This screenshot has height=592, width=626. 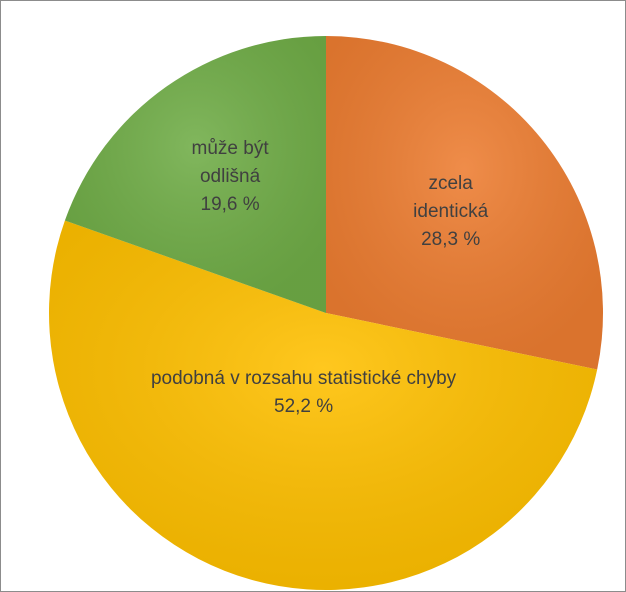 I want to click on category-label: podobná v rozsahu statistické chyby, so click(x=303, y=379).